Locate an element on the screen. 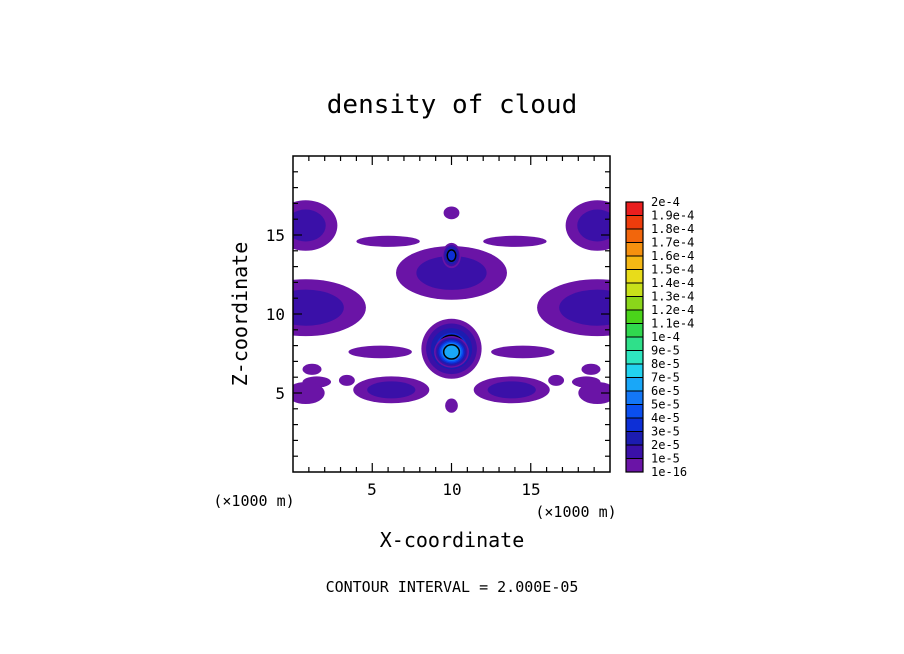  colorbar-label-8: 8e-5 is located at coordinates (665, 364).